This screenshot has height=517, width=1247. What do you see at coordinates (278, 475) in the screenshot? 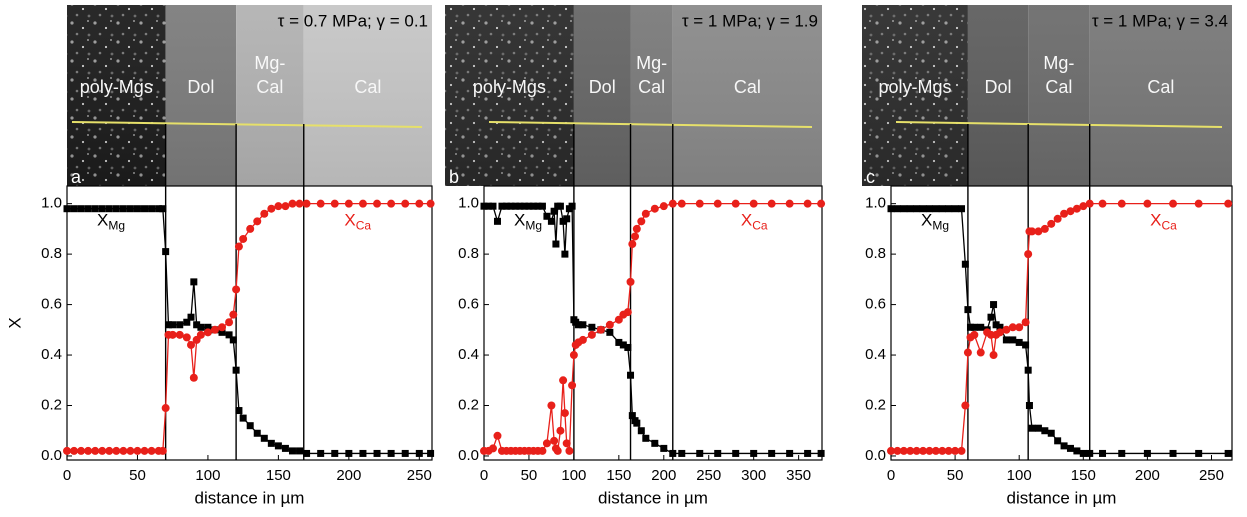
I see `x-tick-label: 150` at bounding box center [278, 475].